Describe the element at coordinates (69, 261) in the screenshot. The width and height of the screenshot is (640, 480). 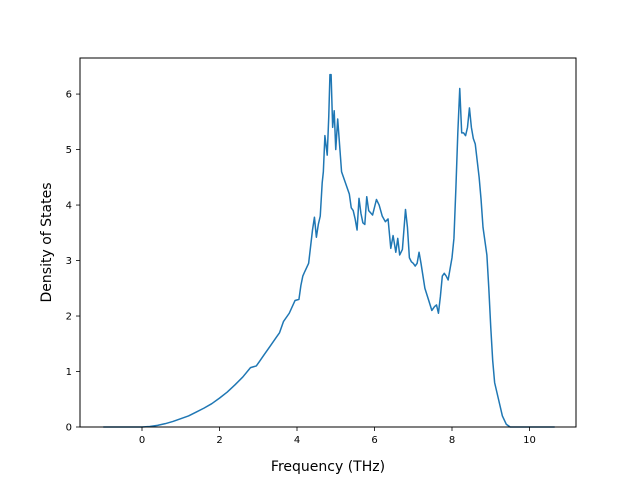
I see `y-tick-label: 3` at that location.